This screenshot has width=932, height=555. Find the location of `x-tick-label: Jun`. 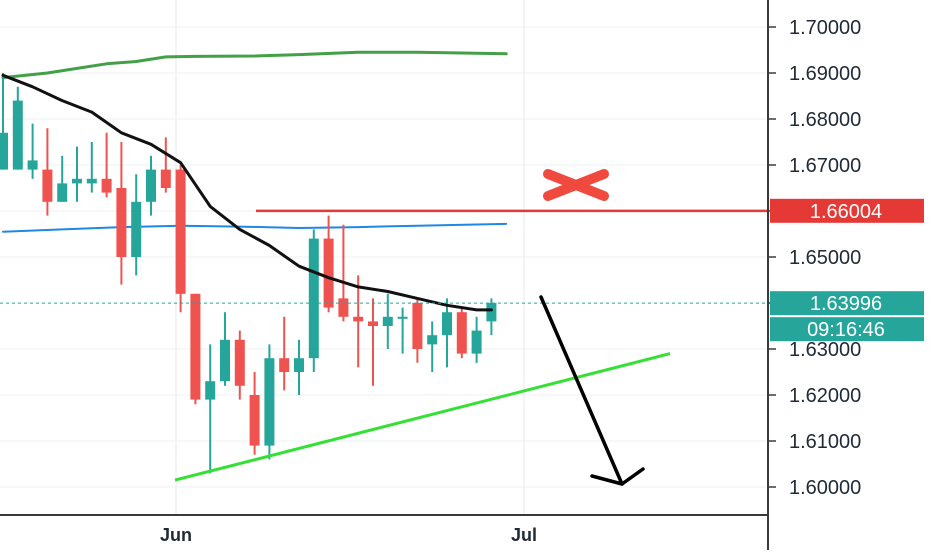

x-tick-label: Jun is located at coordinates (176, 535).